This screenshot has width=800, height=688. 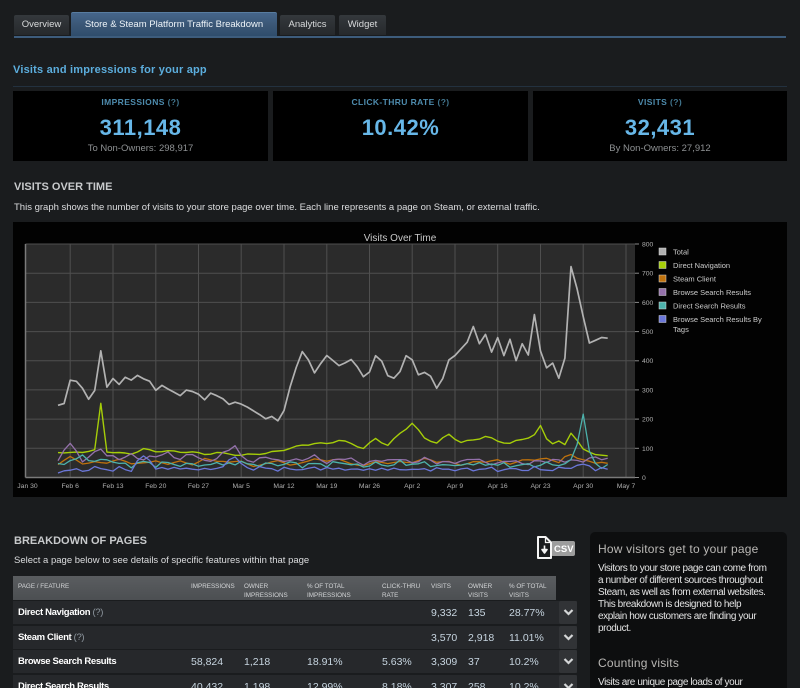 I want to click on svg-text: Apr 16, so click(x=498, y=486).